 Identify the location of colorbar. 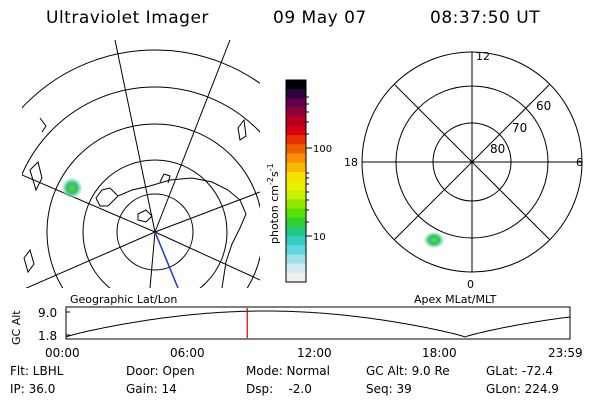
(296, 181).